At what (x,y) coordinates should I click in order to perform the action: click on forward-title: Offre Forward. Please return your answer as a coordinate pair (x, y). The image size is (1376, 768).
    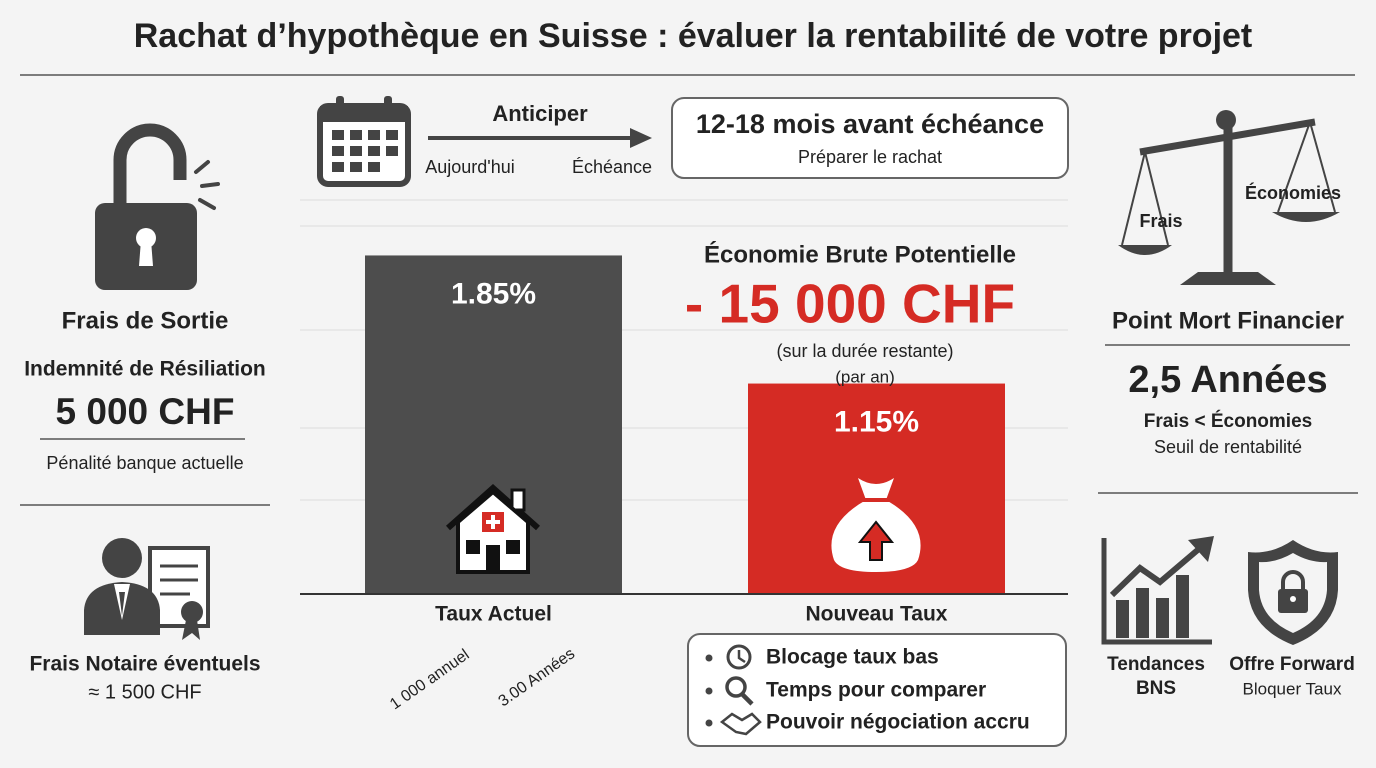
    Looking at the image, I should click on (1292, 664).